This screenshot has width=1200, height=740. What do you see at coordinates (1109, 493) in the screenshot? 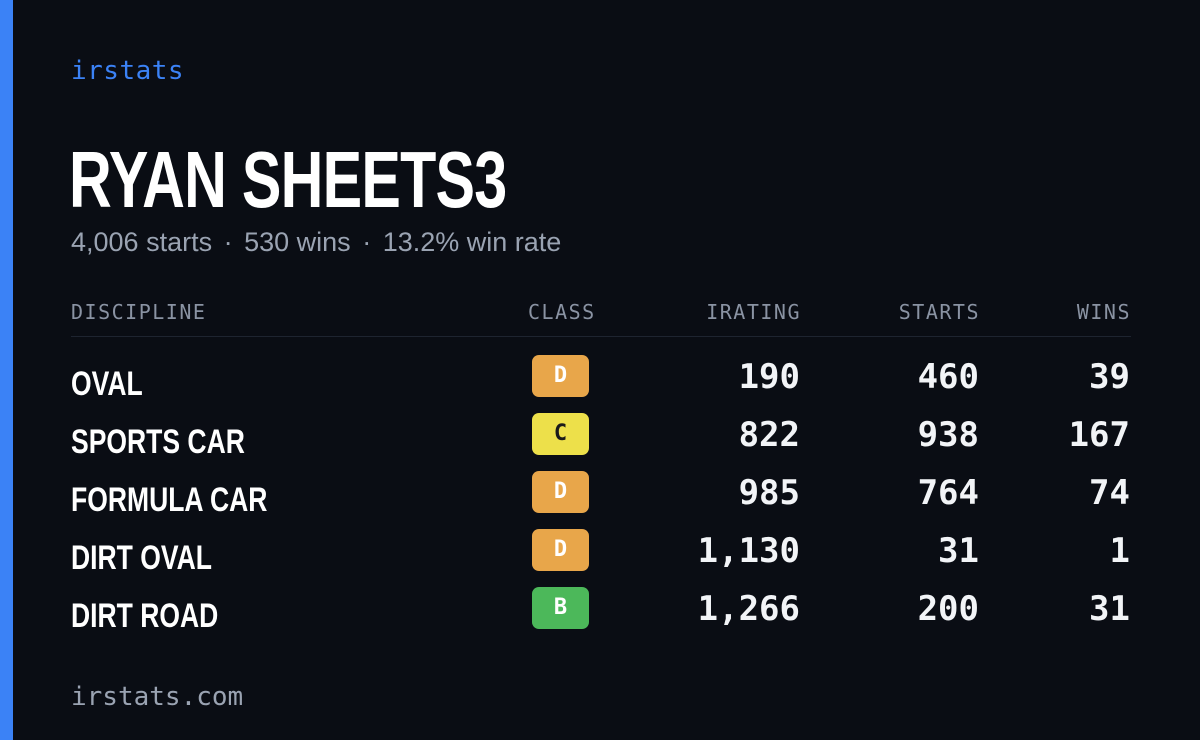
I see `wins-value: 74` at bounding box center [1109, 493].